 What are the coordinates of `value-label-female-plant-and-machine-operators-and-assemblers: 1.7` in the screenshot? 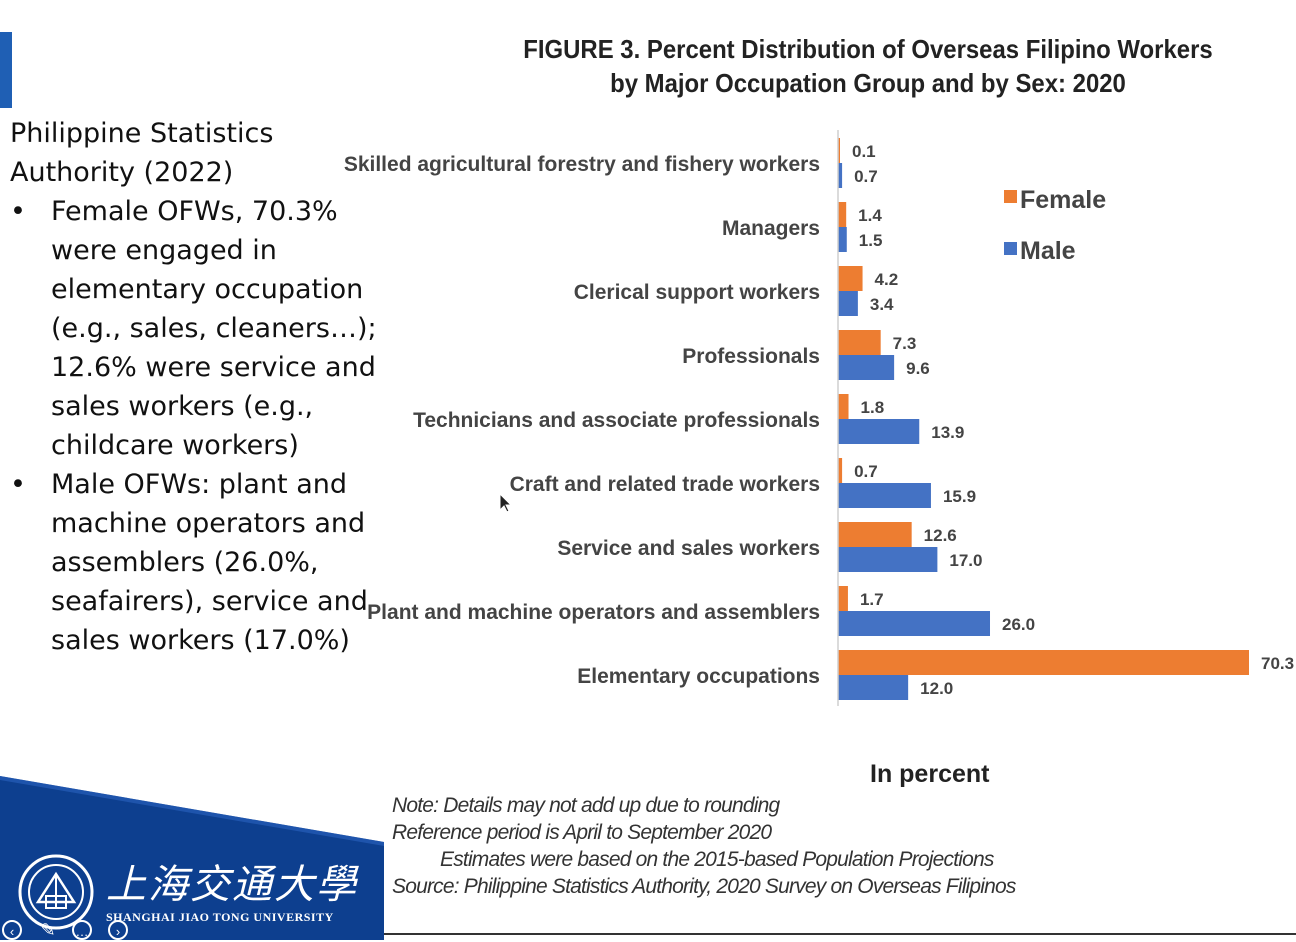 It's located at (872, 599).